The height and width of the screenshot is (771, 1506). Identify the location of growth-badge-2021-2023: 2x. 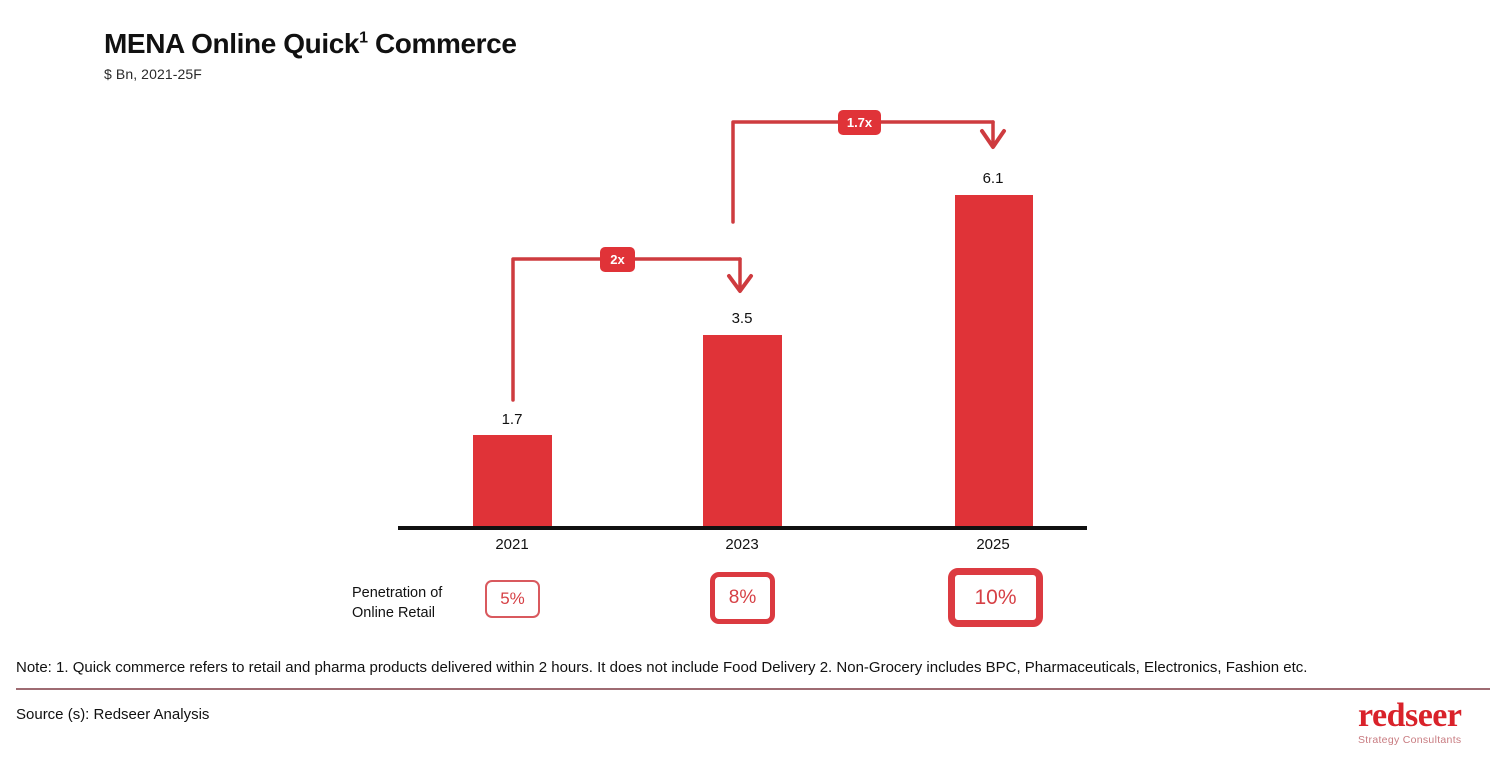
(617, 259).